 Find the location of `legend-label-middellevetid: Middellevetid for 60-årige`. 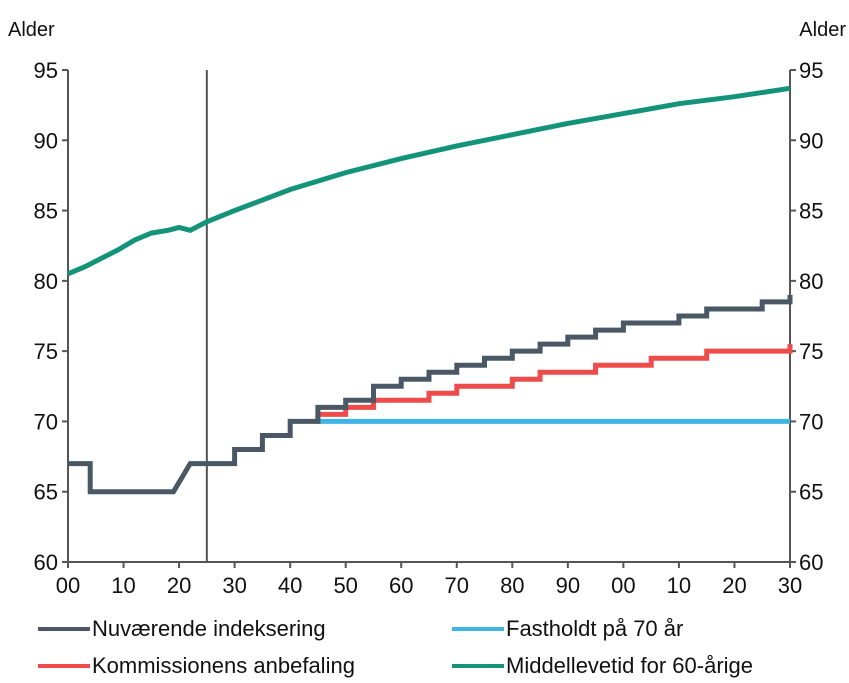

legend-label-middellevetid: Middellevetid for 60-årige is located at coordinates (630, 665).